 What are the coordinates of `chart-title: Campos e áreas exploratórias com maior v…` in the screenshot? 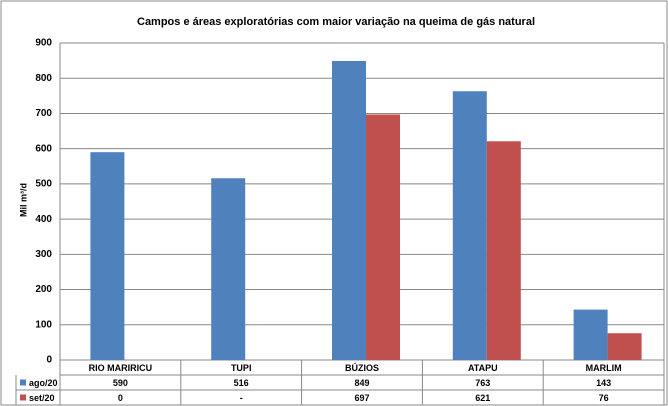 It's located at (336, 22).